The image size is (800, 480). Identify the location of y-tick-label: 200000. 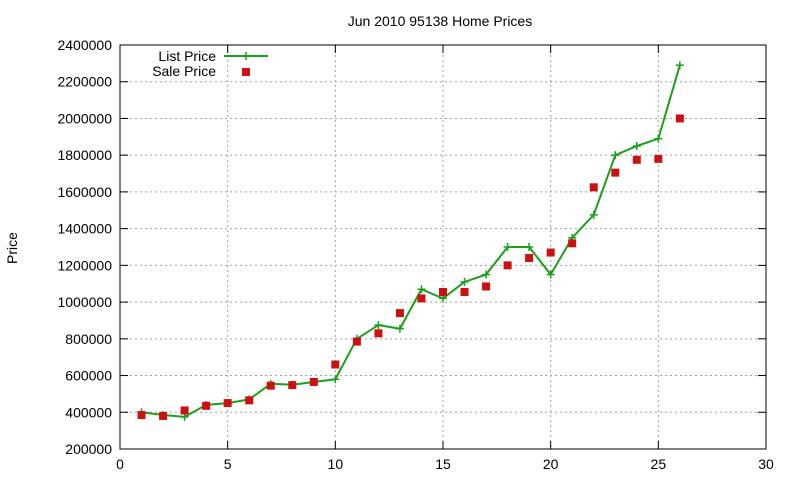
(88, 449).